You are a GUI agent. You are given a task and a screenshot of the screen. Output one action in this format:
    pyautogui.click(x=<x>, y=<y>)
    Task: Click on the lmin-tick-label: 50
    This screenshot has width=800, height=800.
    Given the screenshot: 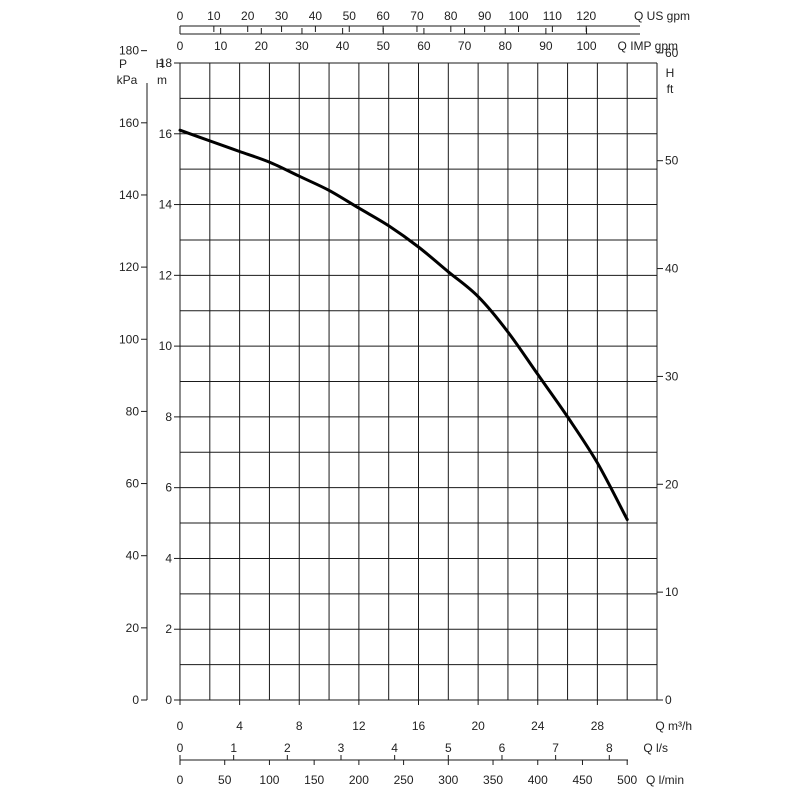 What is the action you would take?
    pyautogui.click(x=225, y=780)
    